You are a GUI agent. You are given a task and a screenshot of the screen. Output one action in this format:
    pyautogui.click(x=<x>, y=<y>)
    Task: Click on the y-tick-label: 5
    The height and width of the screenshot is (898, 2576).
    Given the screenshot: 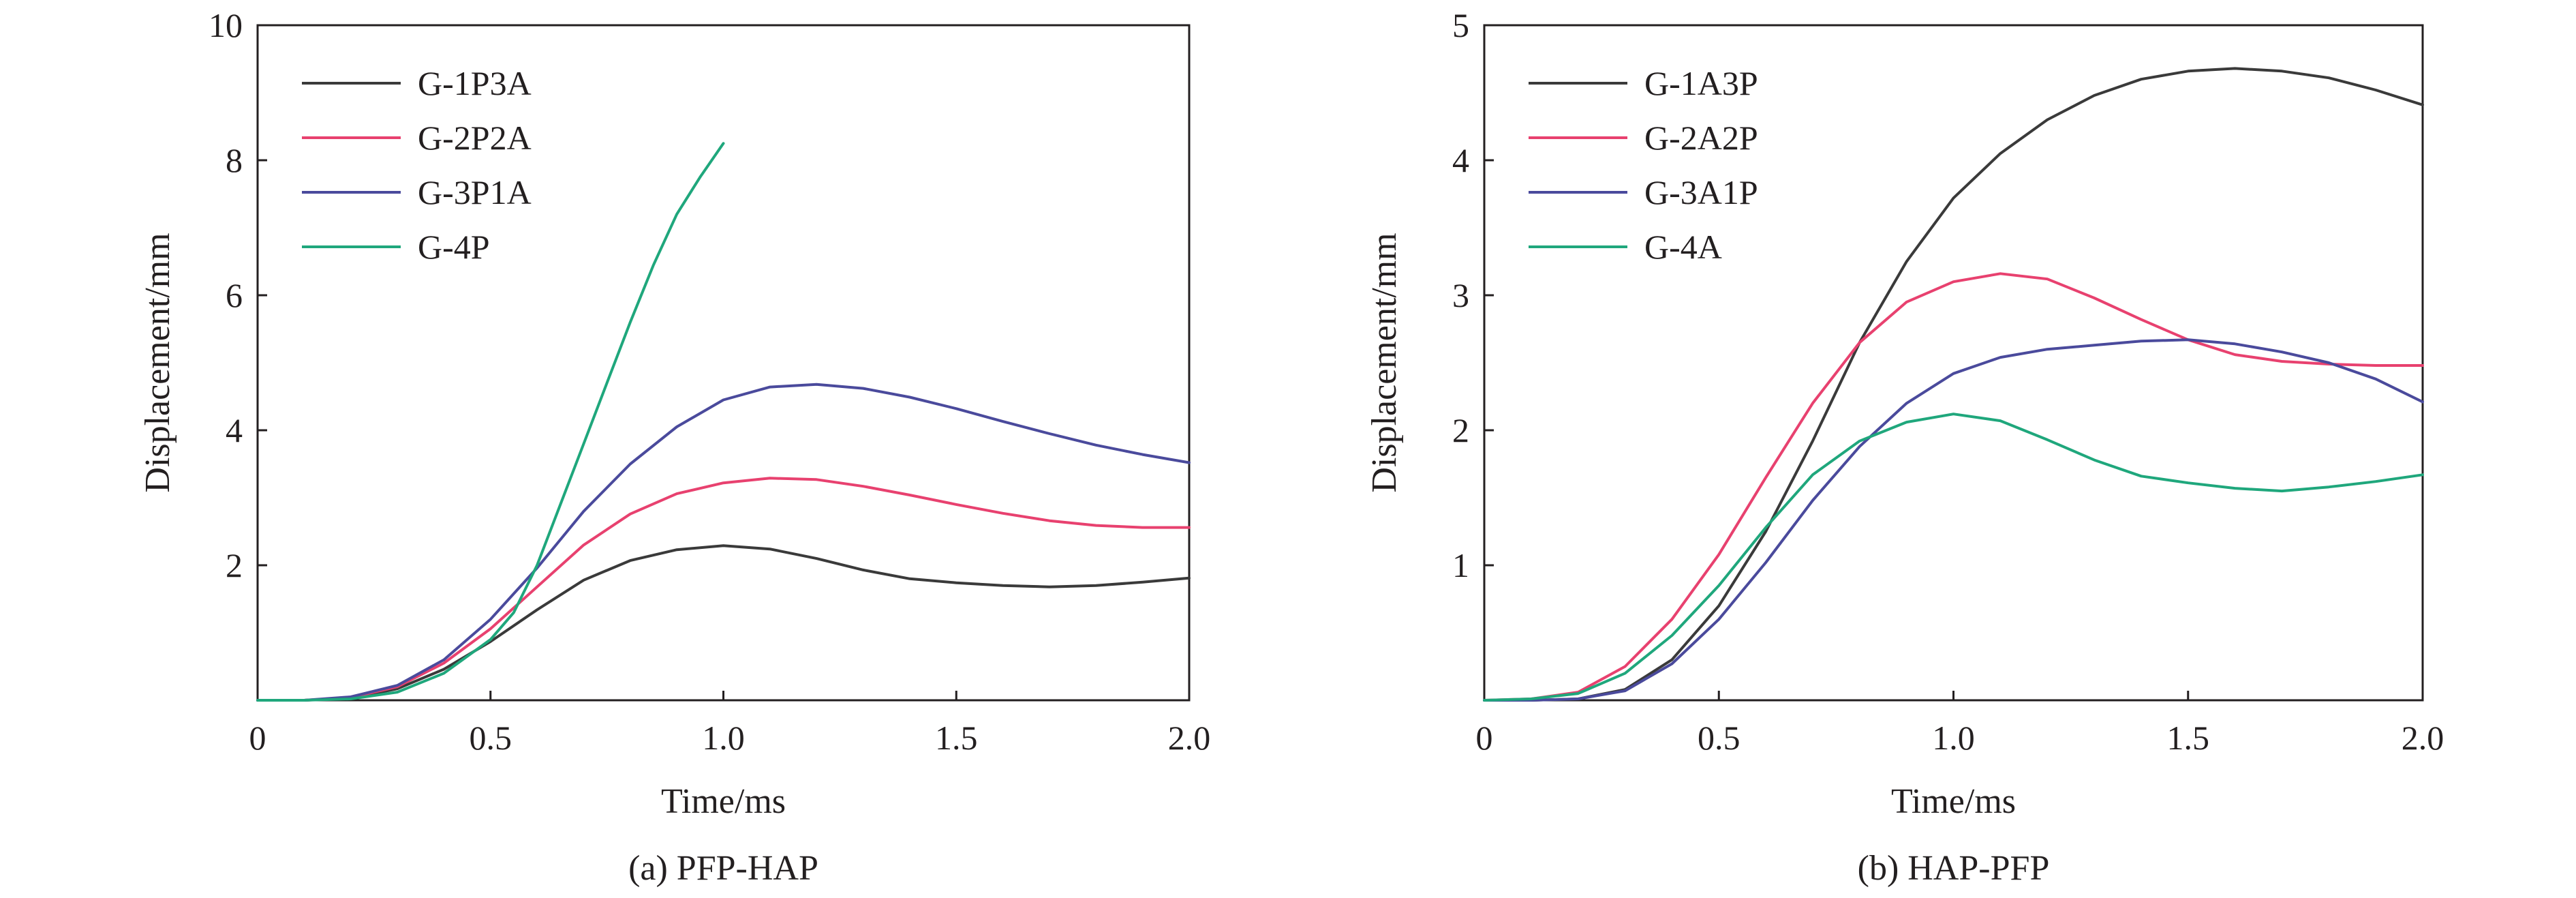 What is the action you would take?
    pyautogui.click(x=1460, y=25)
    